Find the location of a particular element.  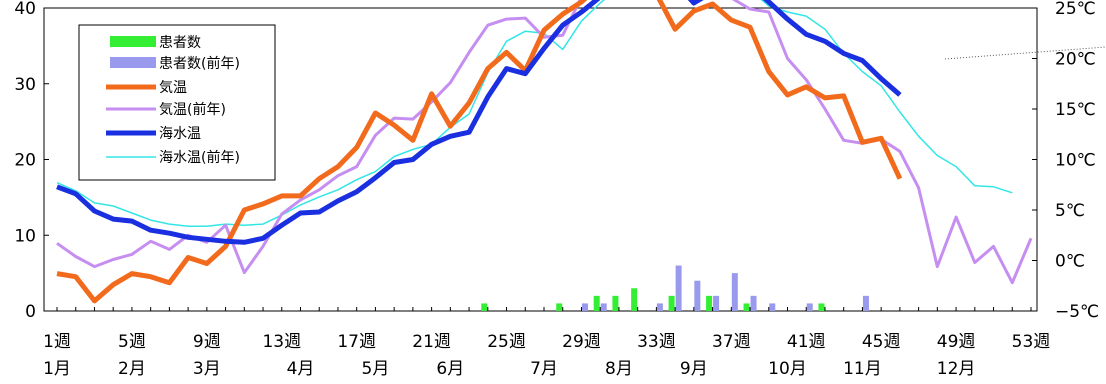

month-label-6: 6月 is located at coordinates (450, 369).